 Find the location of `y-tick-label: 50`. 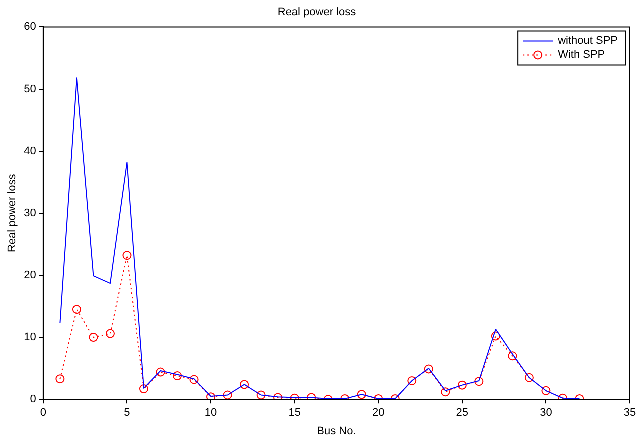

y-tick-label: 50 is located at coordinates (30, 89).